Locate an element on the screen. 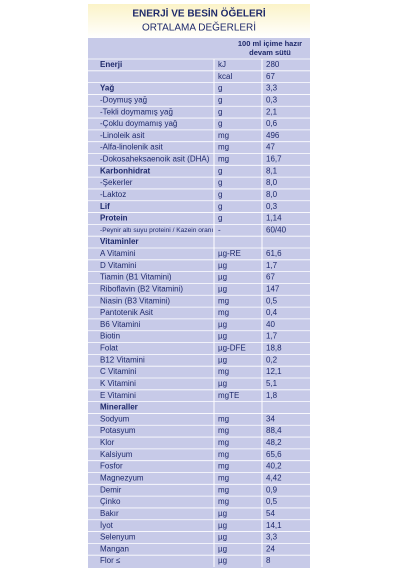 This screenshot has width=400, height=570. row-label: -Tekli doymamış yağ is located at coordinates (136, 111).